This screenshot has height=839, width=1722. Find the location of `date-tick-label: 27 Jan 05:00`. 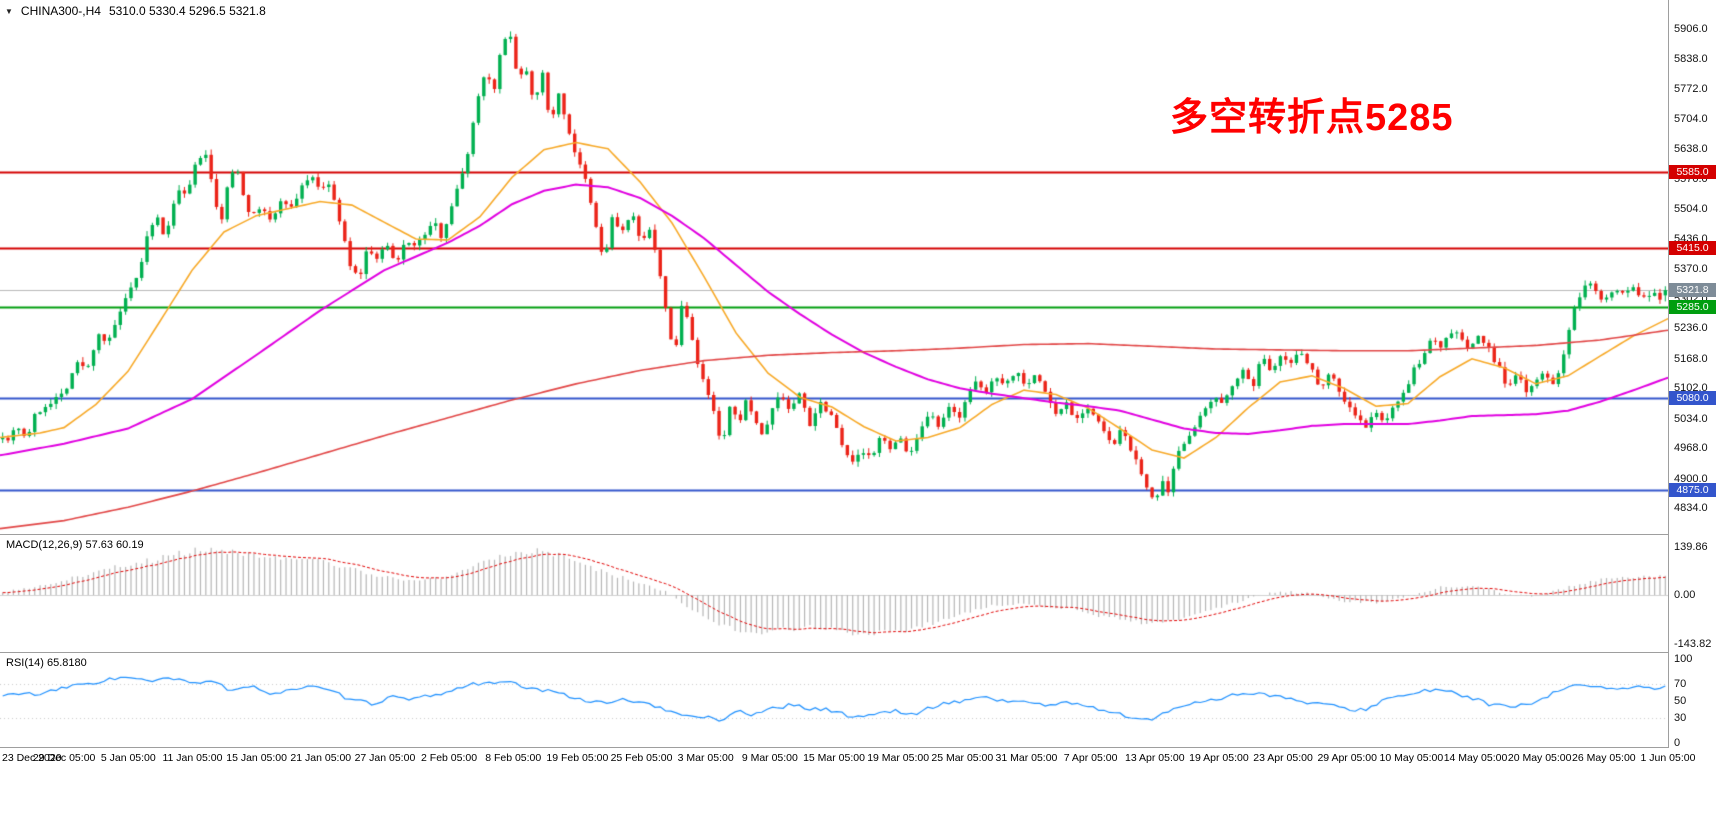

date-tick-label: 27 Jan 05:00 is located at coordinates (385, 758).